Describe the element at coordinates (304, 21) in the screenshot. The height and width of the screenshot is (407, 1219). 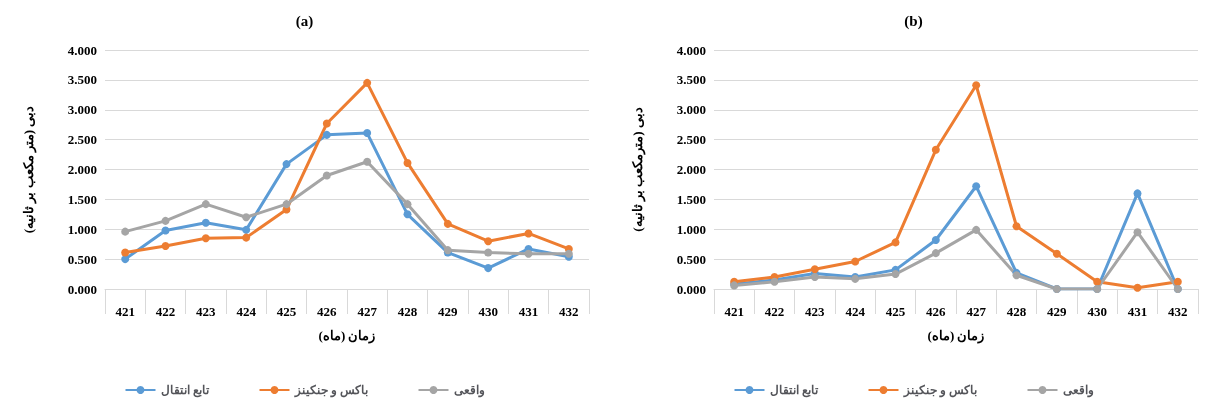
I see `chart-title: (a)` at that location.